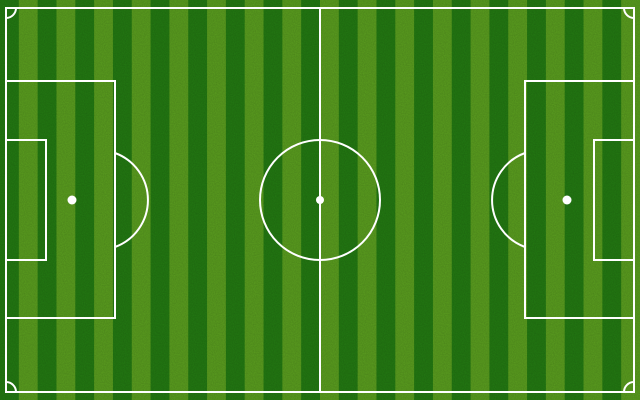  What do you see at coordinates (508, 200) in the screenshot?
I see `right-penalty-arc` at bounding box center [508, 200].